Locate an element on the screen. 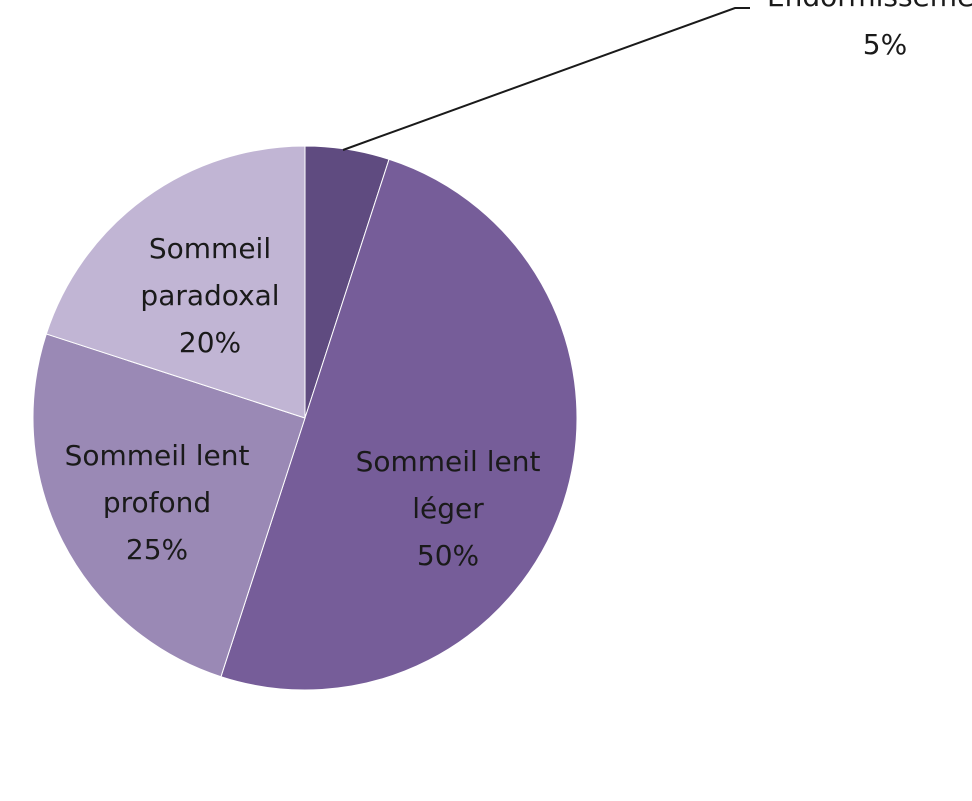 The width and height of the screenshot is (972, 801). slice-label: Endormissement is located at coordinates (869, 6).